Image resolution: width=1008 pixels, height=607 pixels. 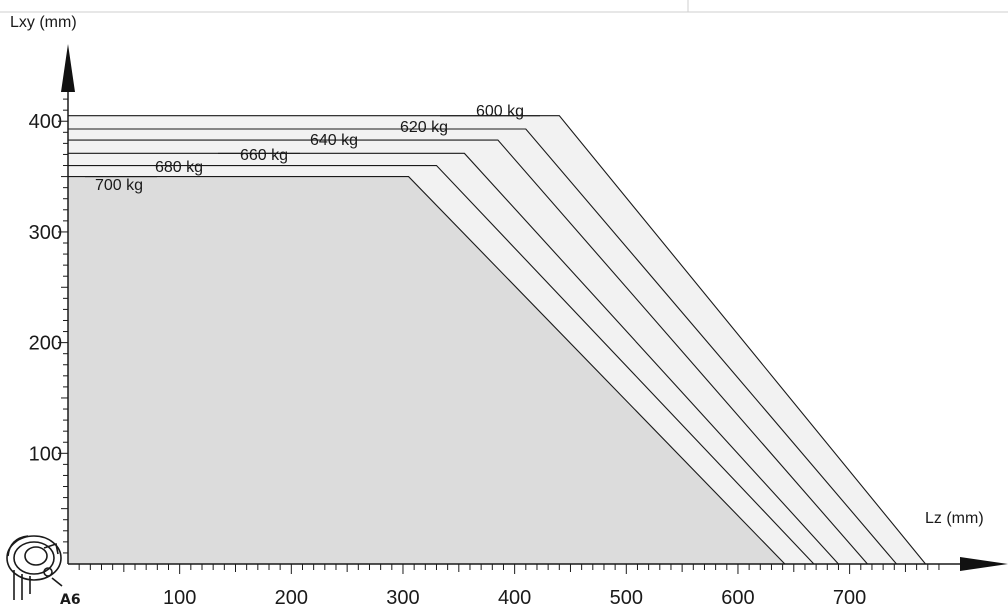 What do you see at coordinates (500, 111) in the screenshot?
I see `load-label-600-kg: 600 kg` at bounding box center [500, 111].